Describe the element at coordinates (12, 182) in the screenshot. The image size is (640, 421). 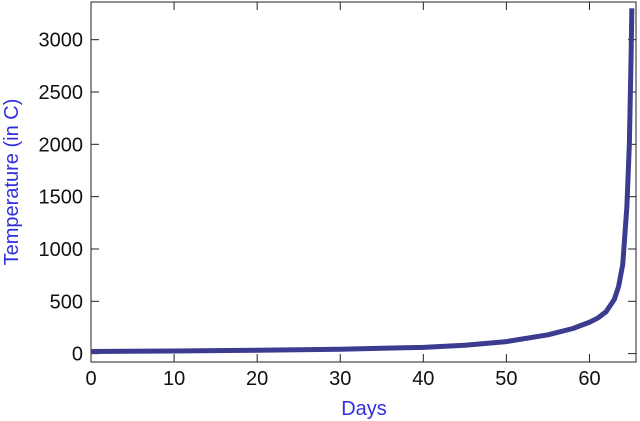
I see `y-axis-label: Temperature (in C)` at that location.